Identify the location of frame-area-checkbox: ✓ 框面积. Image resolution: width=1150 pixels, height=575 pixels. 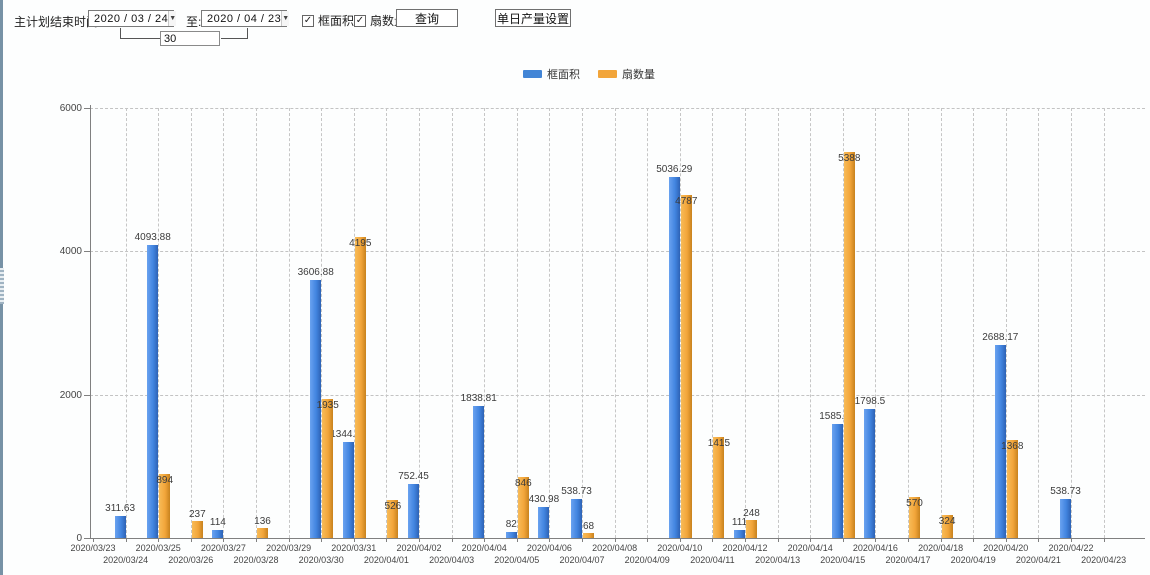
(328, 20).